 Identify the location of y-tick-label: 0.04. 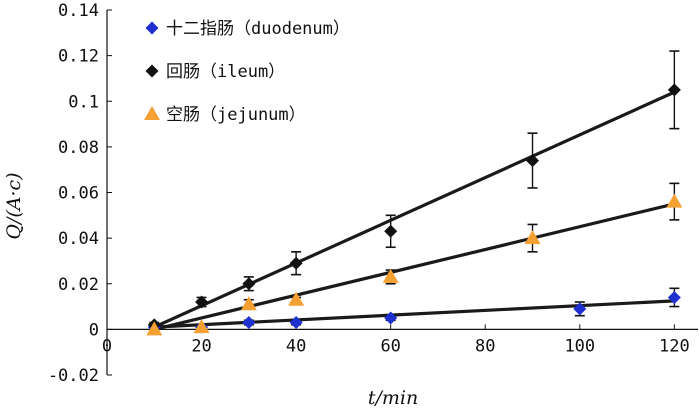
(78, 239).